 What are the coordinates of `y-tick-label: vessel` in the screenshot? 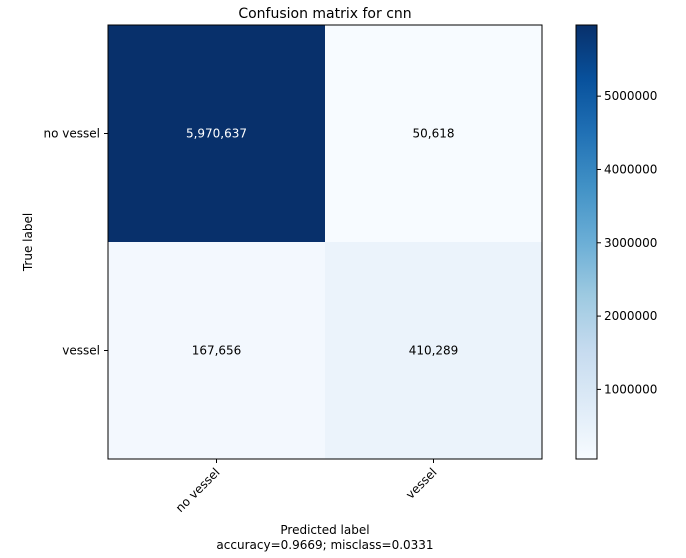 It's located at (81, 351).